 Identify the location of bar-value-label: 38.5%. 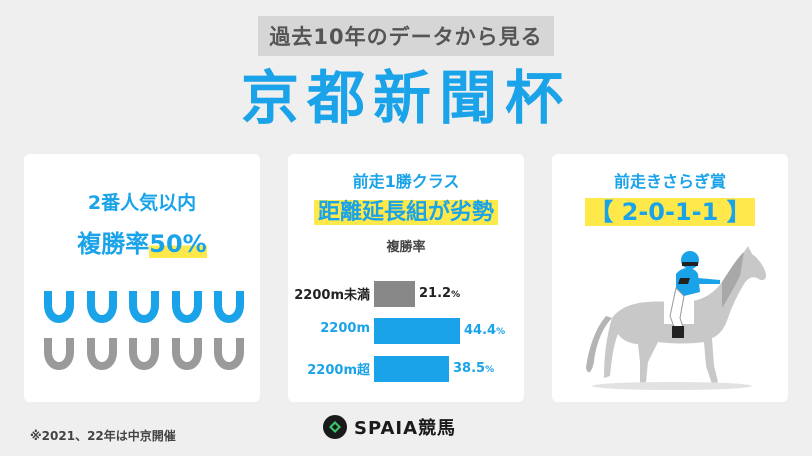
(474, 368).